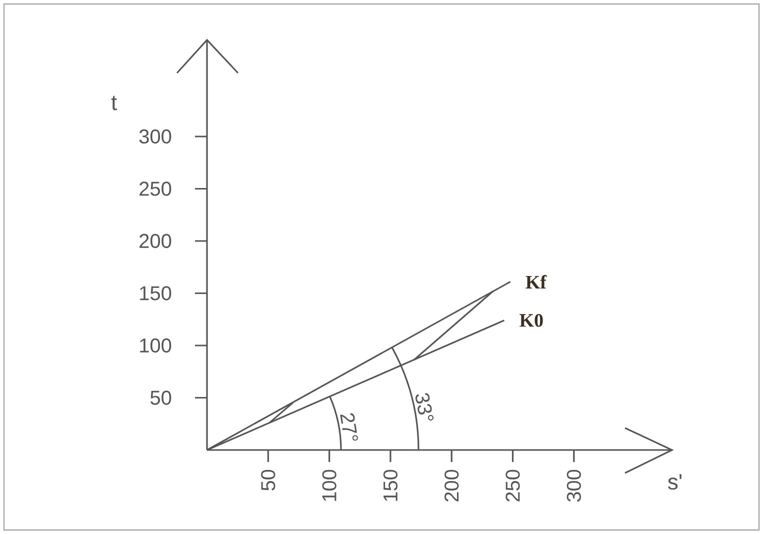 This screenshot has width=763, height=534. Describe the element at coordinates (329, 485) in the screenshot. I see `x-tick-label: 100` at that location.